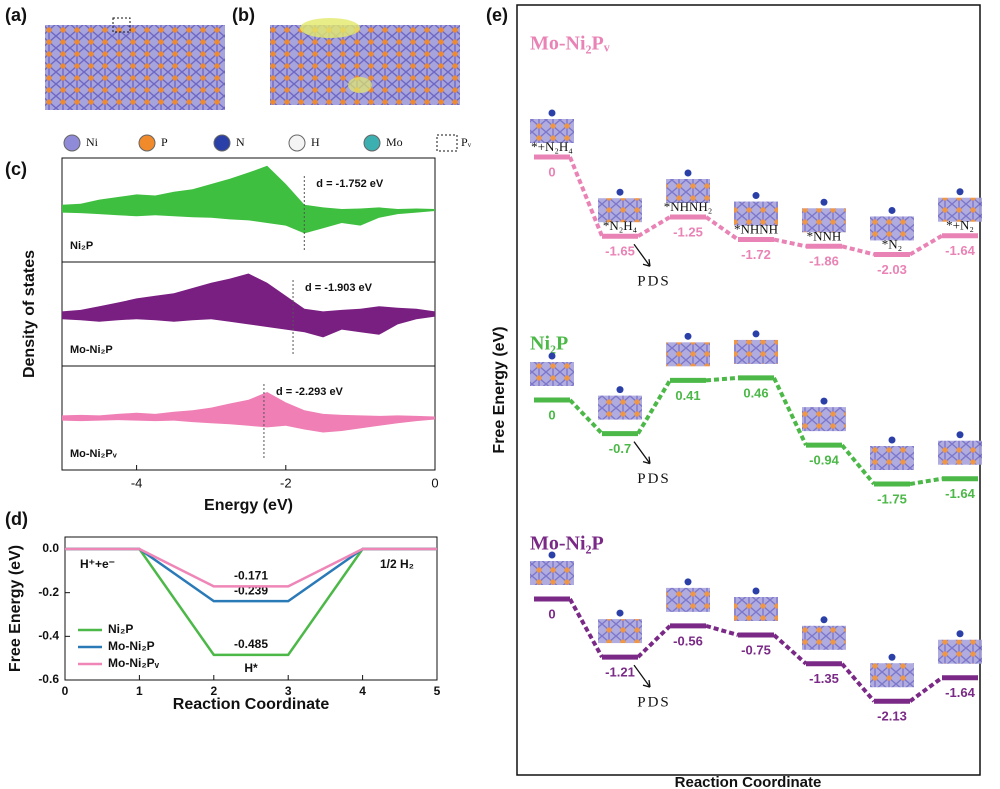 Image resolution: width=1000 pixels, height=789 pixels. I want to click on intermediate-label: *NNH, so click(824, 235).